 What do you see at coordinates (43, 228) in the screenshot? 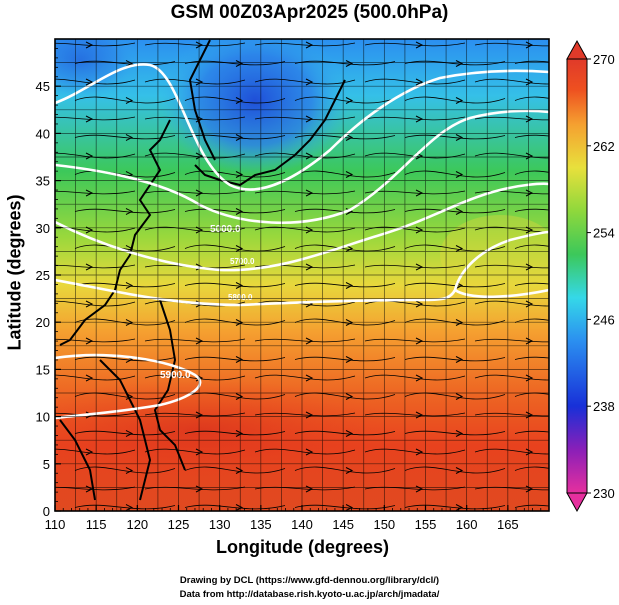
I see `y-tick-label: 30` at bounding box center [43, 228].